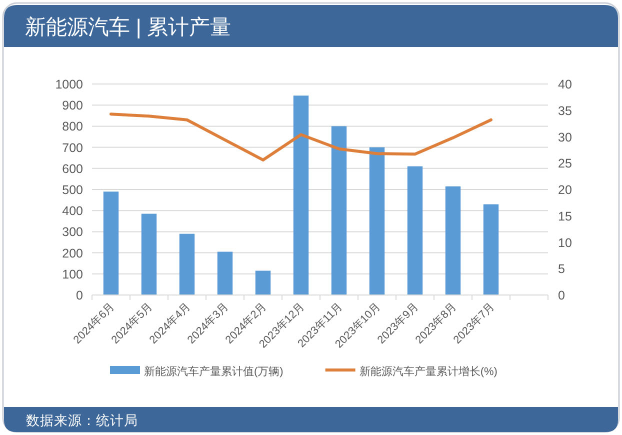 The image size is (622, 435). I want to click on ytick: 500, so click(72, 190).